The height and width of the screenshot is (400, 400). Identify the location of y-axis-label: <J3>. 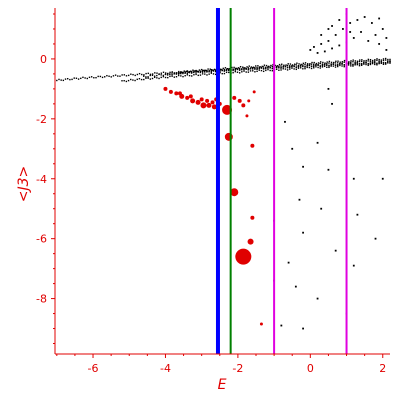
(24, 184).